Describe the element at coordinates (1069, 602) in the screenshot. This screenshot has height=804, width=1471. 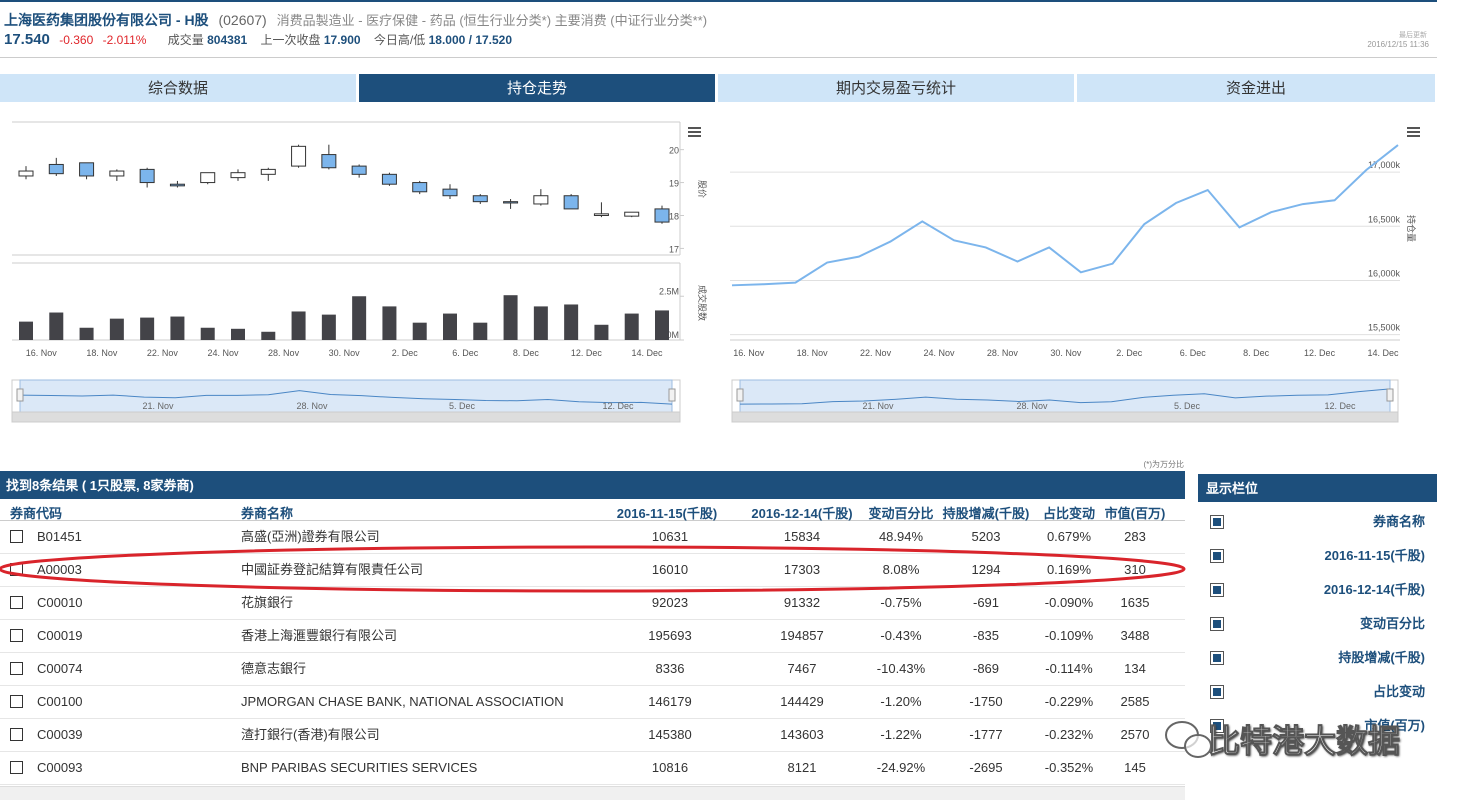
I see `table-cell: -0.090%` at that location.